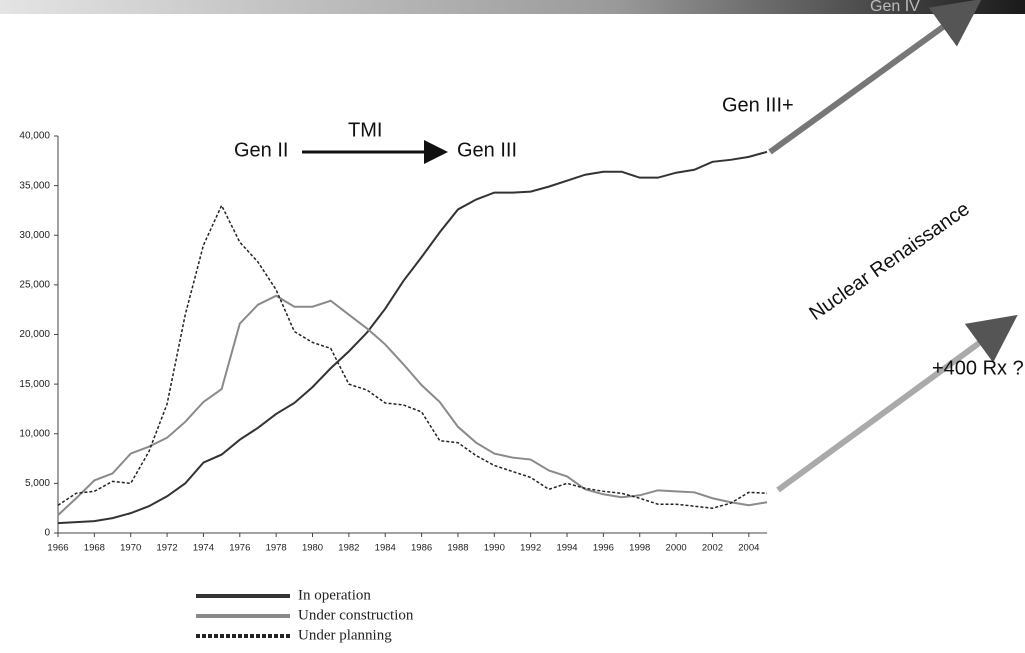 This screenshot has height=653, width=1025. What do you see at coordinates (676, 548) in the screenshot?
I see `x-tick-label: 2000` at bounding box center [676, 548].